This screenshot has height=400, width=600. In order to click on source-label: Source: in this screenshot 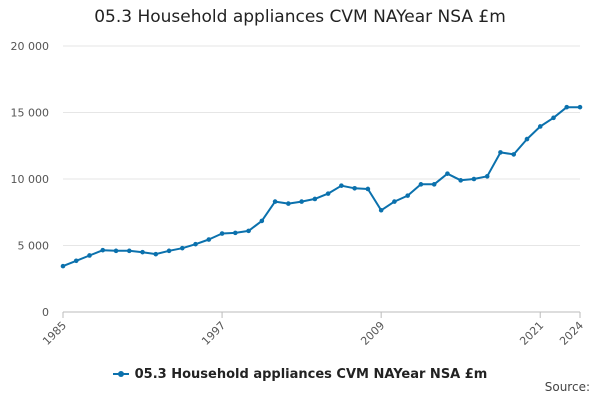, I will do `click(567, 387)`.